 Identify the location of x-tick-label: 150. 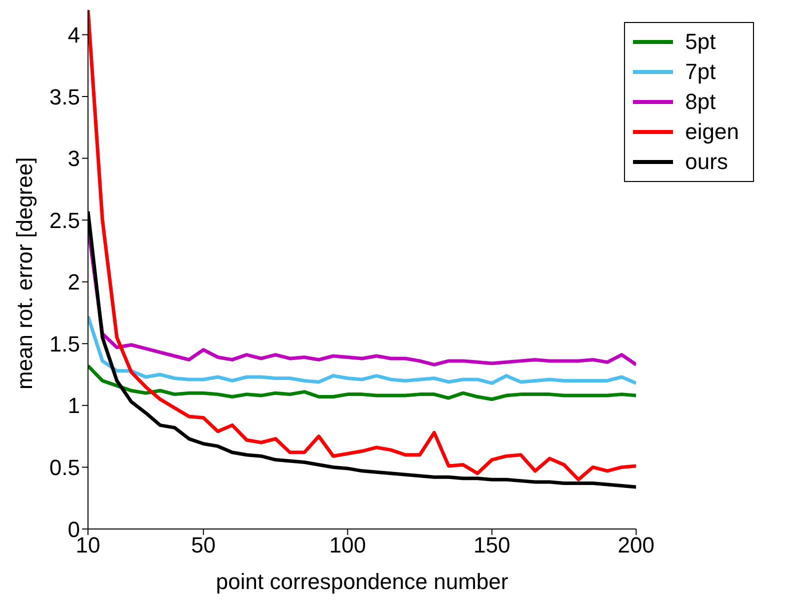
(492, 545).